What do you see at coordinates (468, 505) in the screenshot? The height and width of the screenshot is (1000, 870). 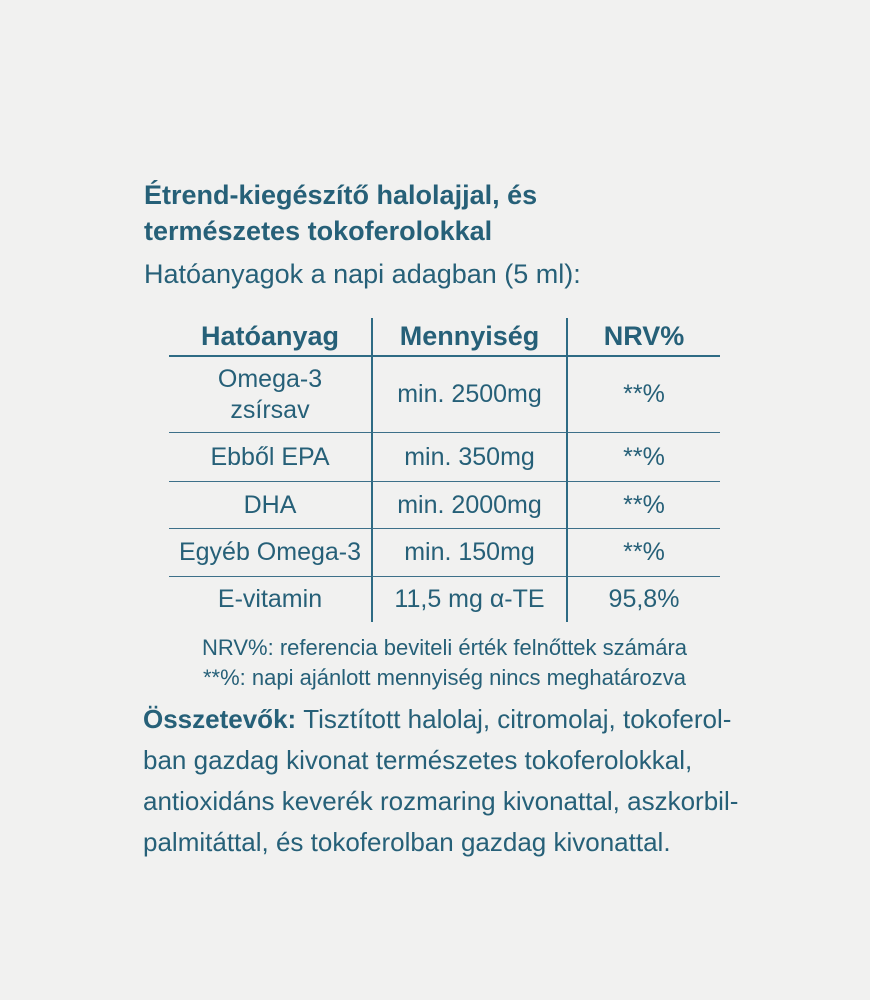 I see `table-cell-amount-dha: min. 2000mg` at bounding box center [468, 505].